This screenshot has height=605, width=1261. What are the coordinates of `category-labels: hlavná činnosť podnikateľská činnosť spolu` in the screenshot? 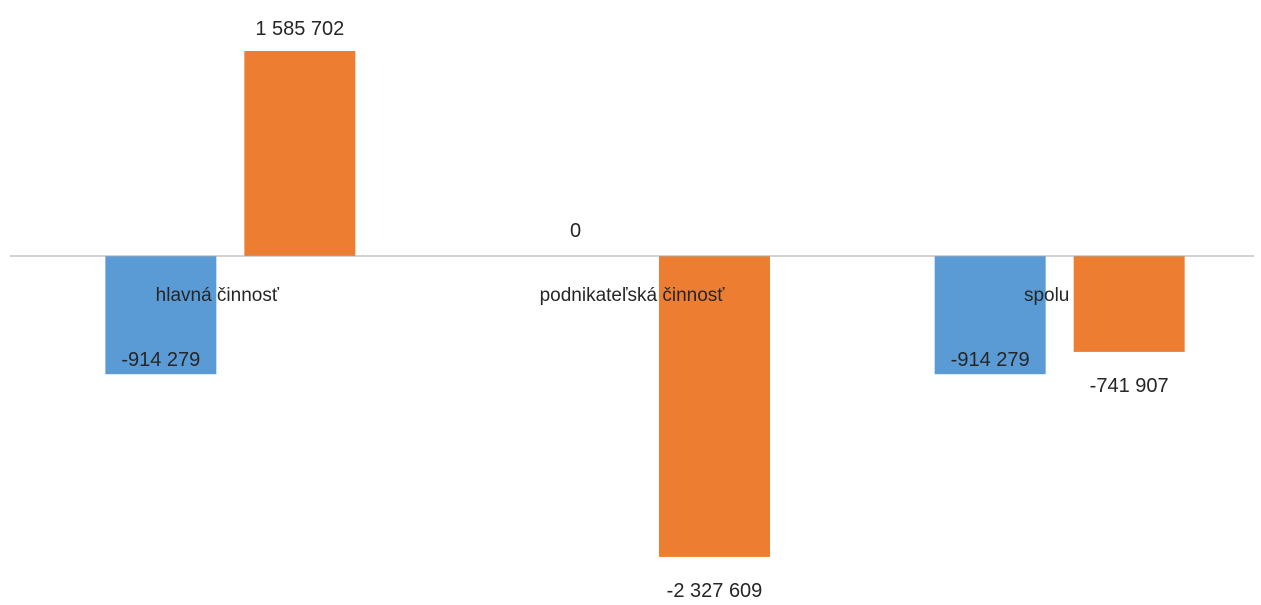 It's located at (613, 295).